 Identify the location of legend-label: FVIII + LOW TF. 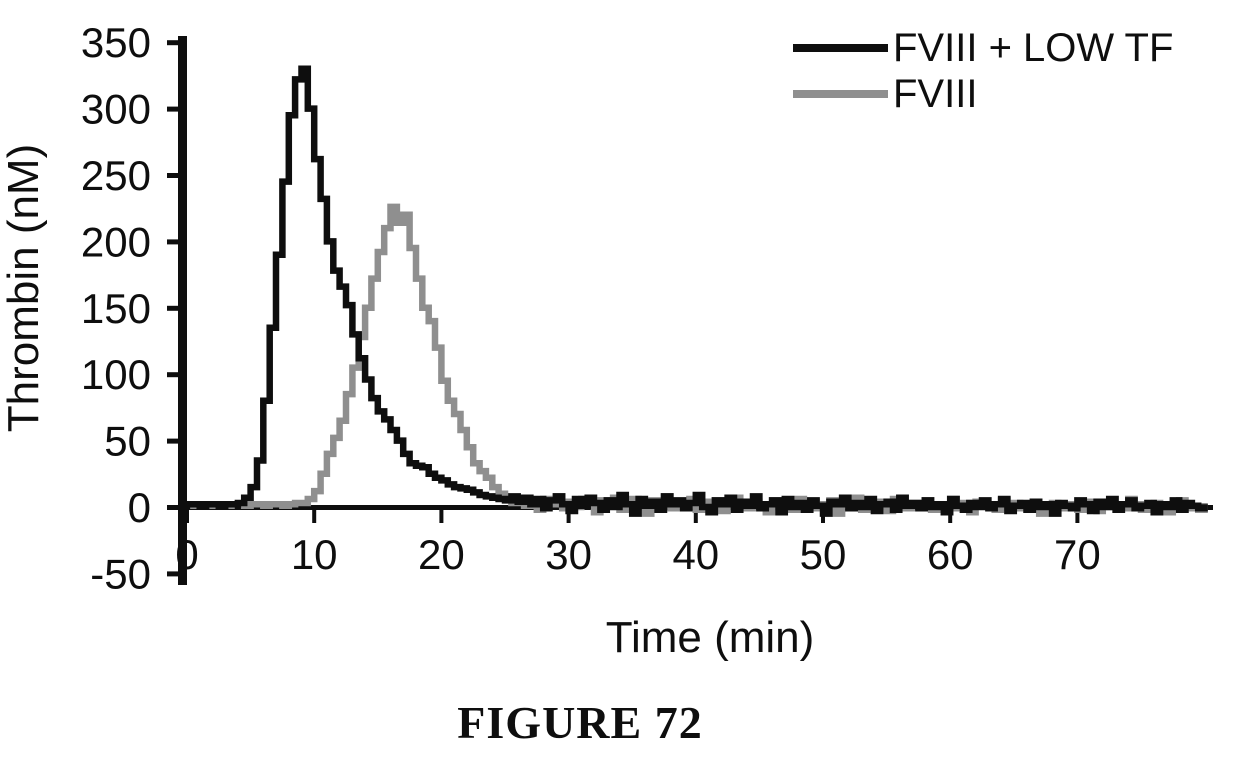
(1033, 48).